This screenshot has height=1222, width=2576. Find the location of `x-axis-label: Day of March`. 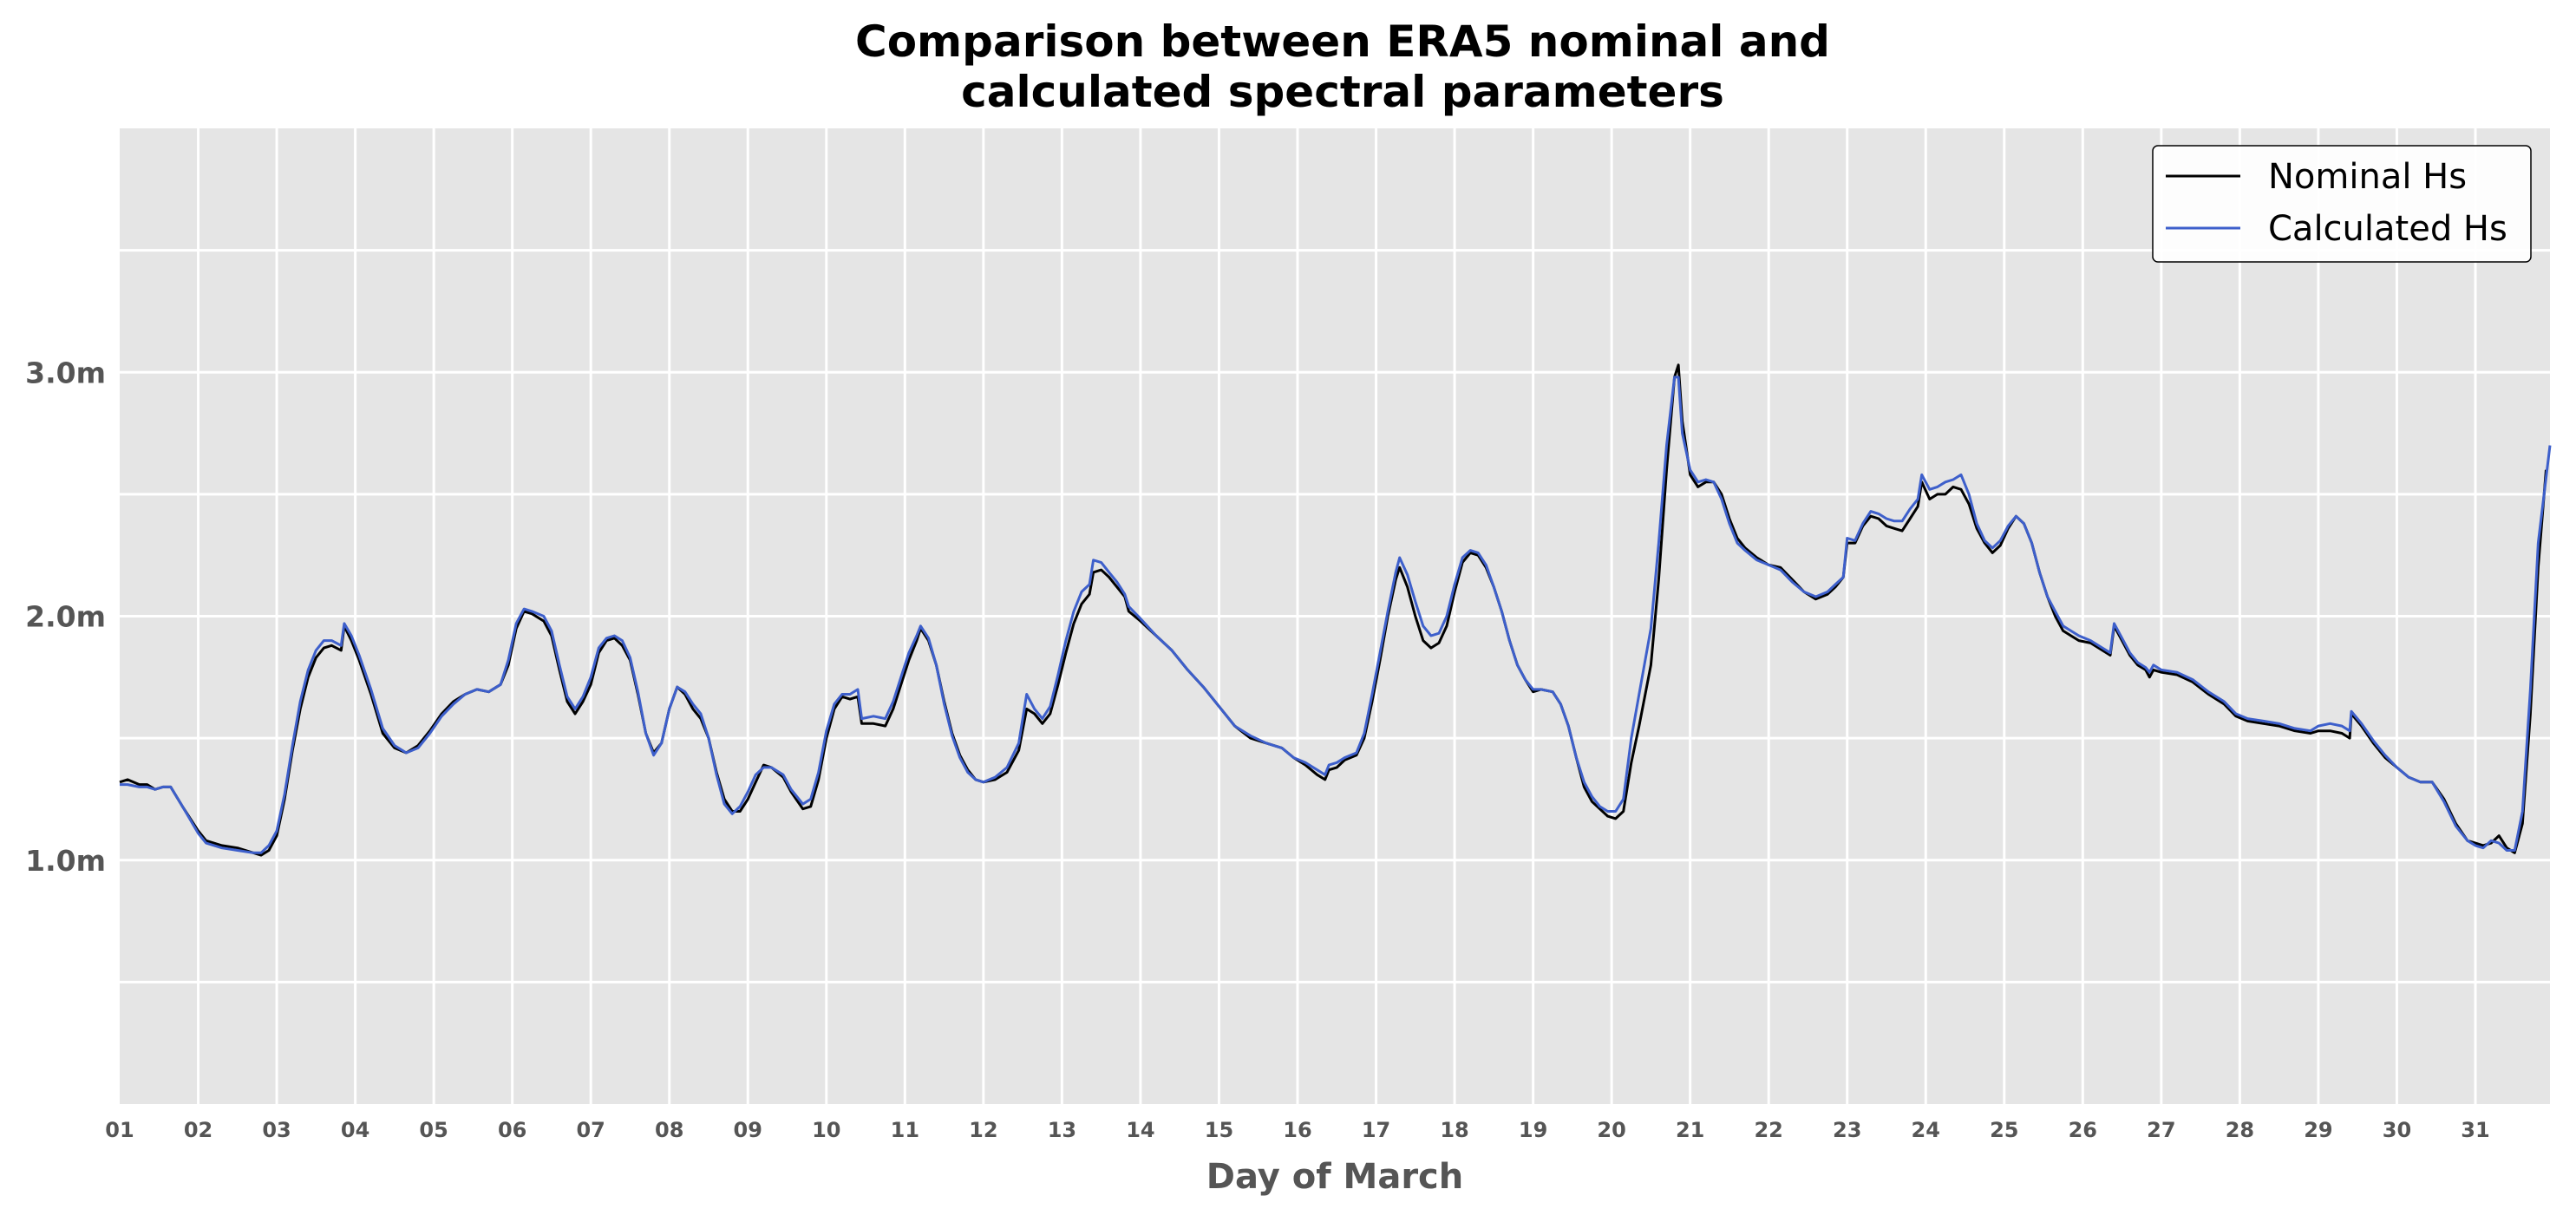

x-axis-label: Day of March is located at coordinates (1334, 1177).